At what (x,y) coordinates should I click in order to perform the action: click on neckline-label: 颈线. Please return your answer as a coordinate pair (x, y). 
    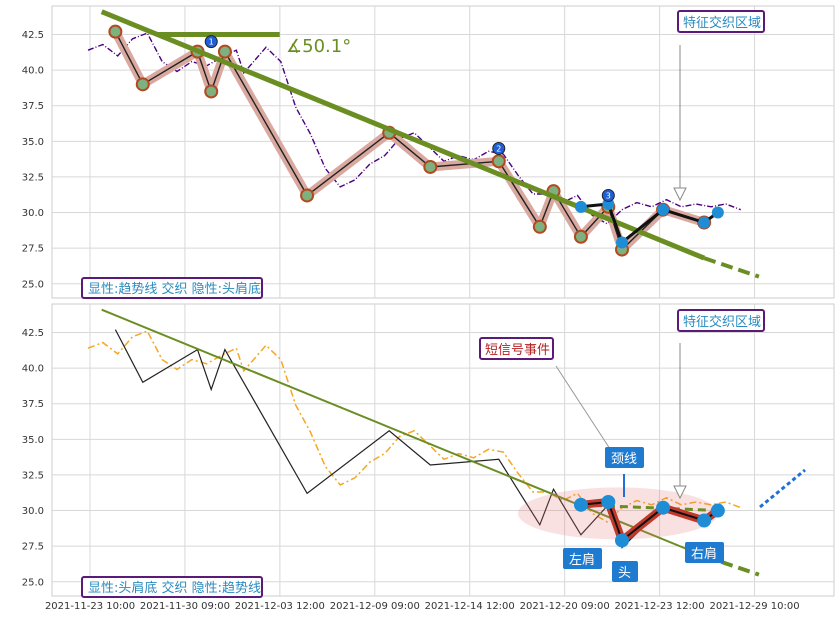
    Looking at the image, I should click on (624, 459).